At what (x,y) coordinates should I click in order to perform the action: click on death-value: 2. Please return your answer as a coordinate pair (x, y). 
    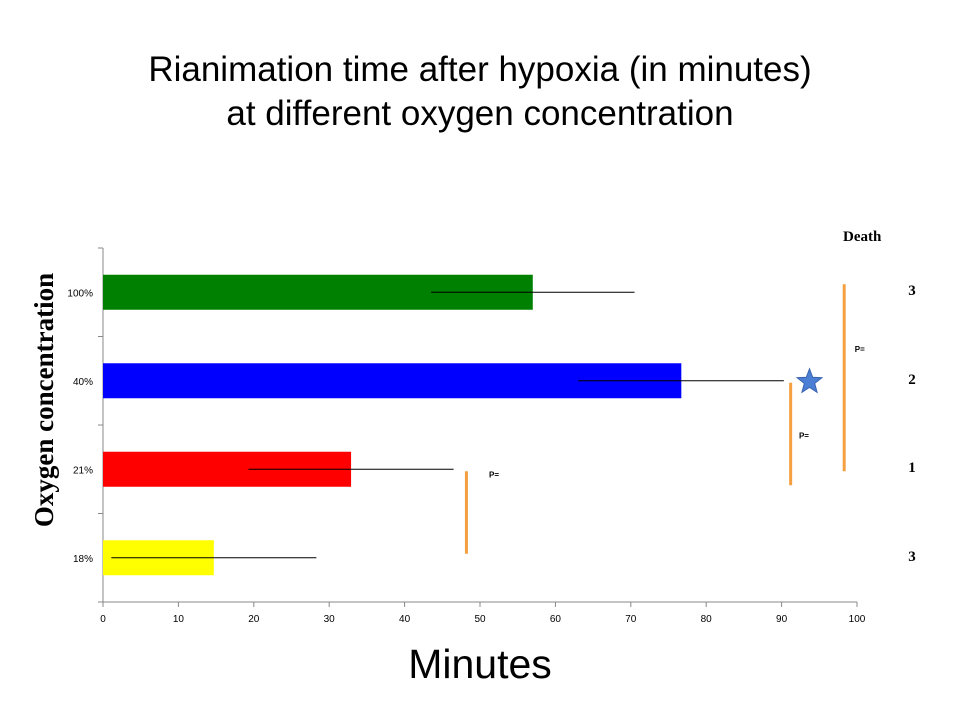
    Looking at the image, I should click on (912, 379).